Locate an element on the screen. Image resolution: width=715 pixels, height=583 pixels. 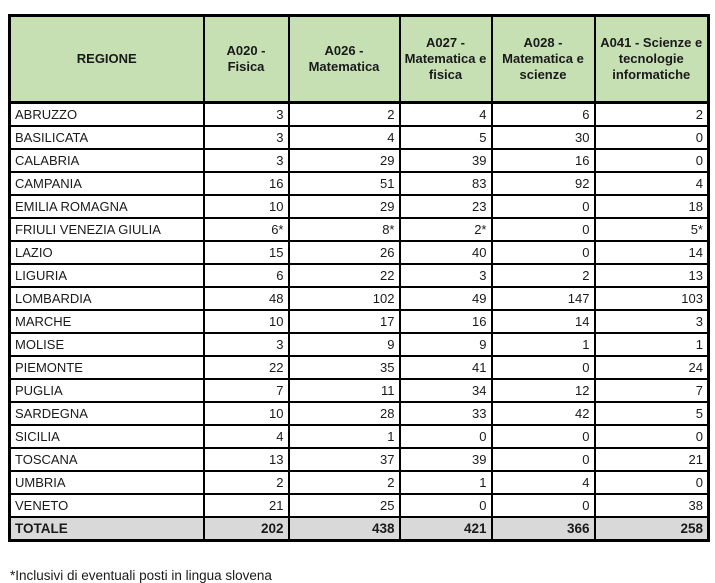
region-cell: LAZIO is located at coordinates (106, 252).